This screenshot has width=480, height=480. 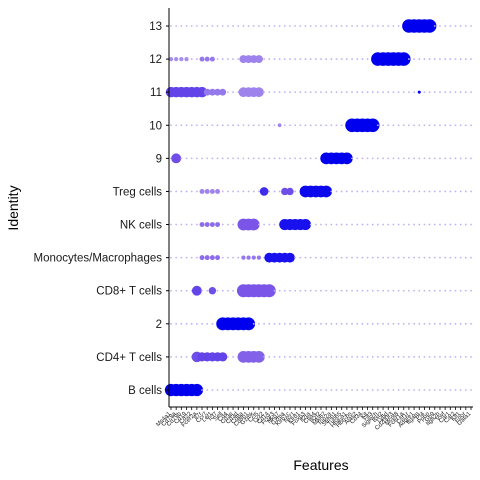 I want to click on y-axis-title: Identity, so click(x=13, y=207).